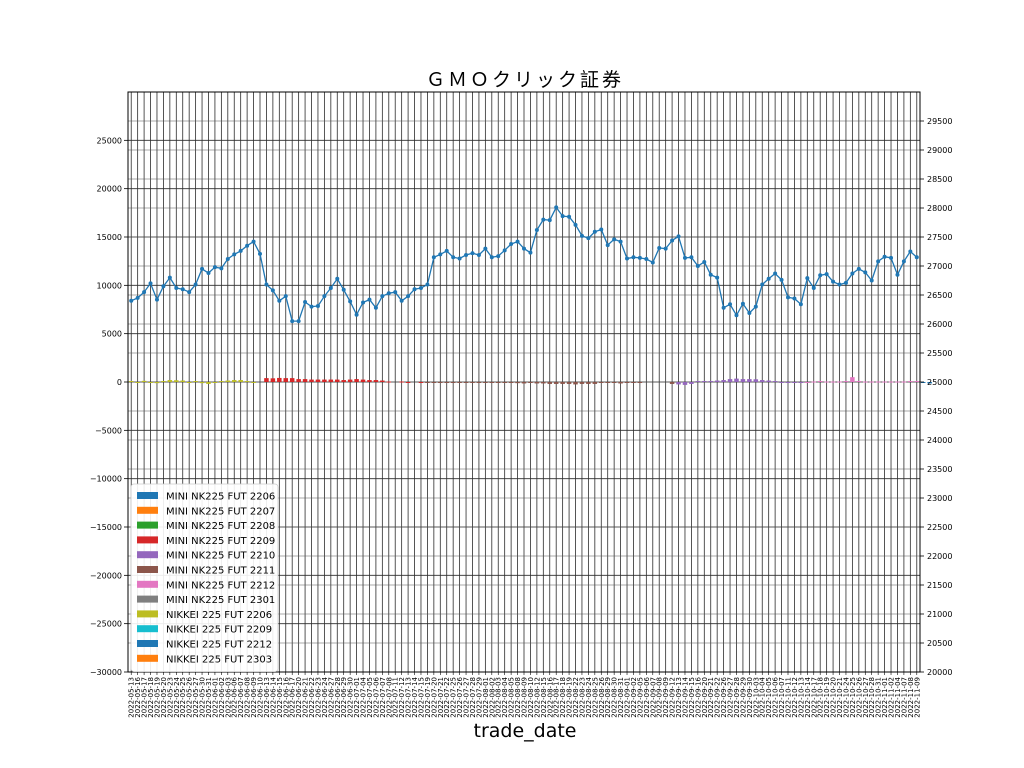 This screenshot has width=1024, height=768. I want to click on x-tick-label: 2022-10-31, so click(879, 697).